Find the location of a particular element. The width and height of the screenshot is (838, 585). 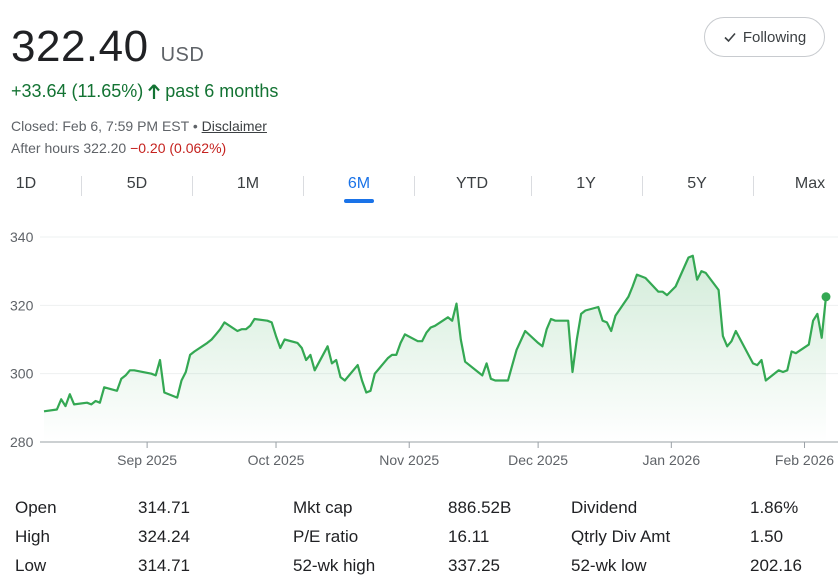

closed-info: Closed: Feb 6, 7:59 PM EST • Disclaimer is located at coordinates (139, 126).